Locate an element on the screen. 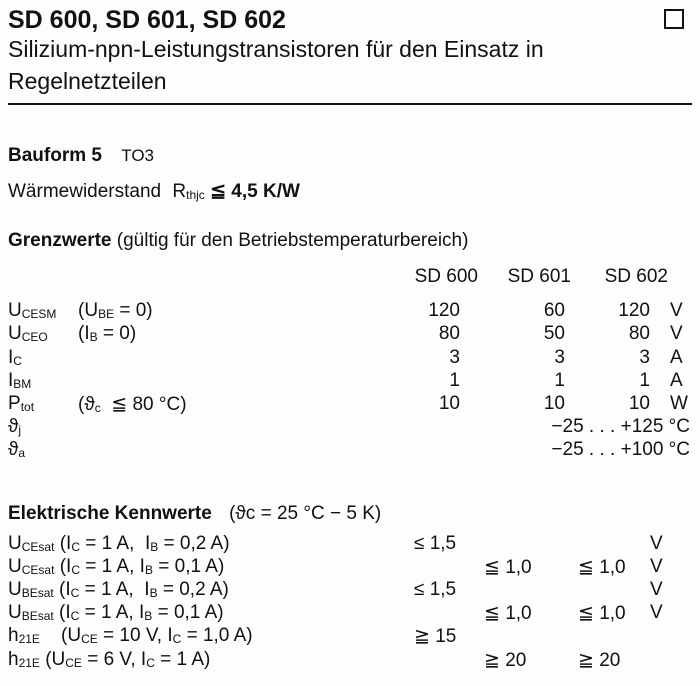 The width and height of the screenshot is (700, 686). temperature-range: −25 . . . +100 °C is located at coordinates (620, 449).